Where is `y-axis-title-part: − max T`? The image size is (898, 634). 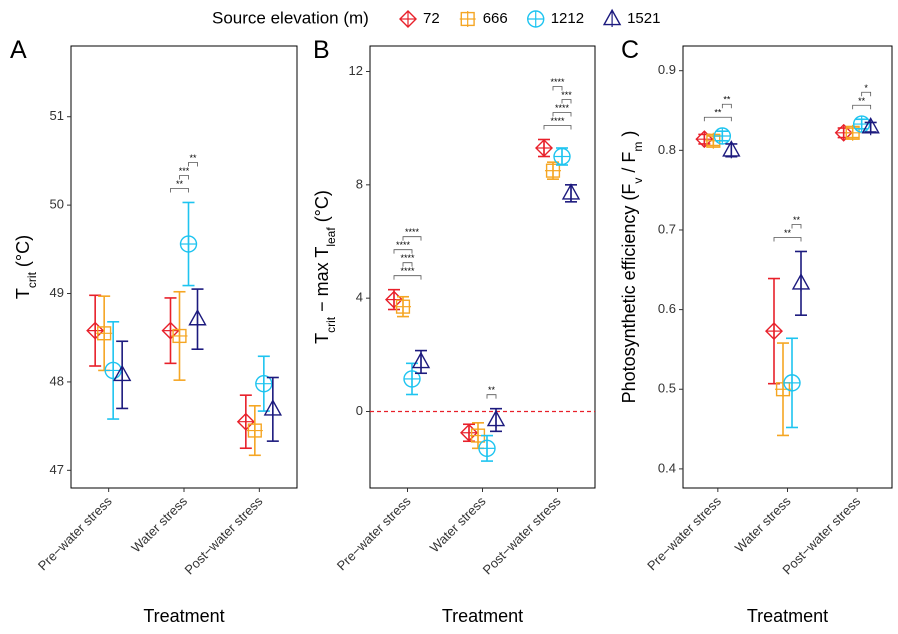 y-axis-title-part: − max T is located at coordinates (322, 282).